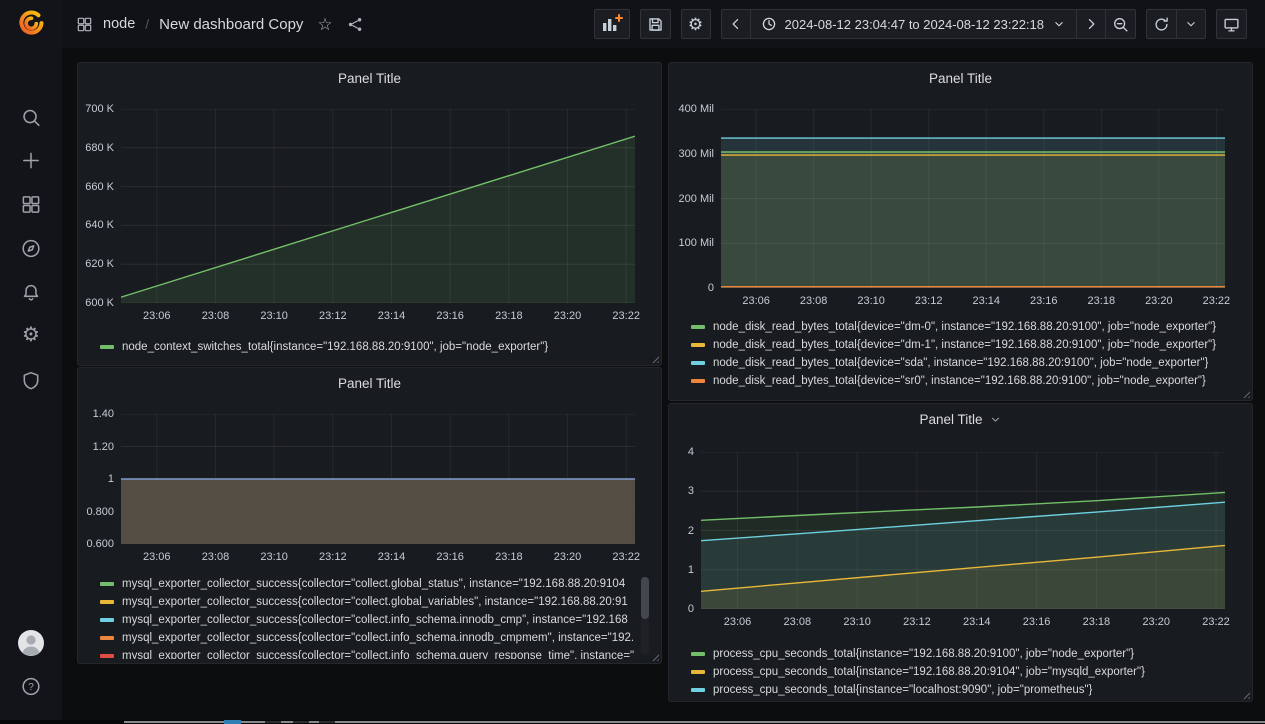 The image size is (1265, 724). What do you see at coordinates (231, 24) in the screenshot?
I see `page-title: New dashboard Copy` at bounding box center [231, 24].